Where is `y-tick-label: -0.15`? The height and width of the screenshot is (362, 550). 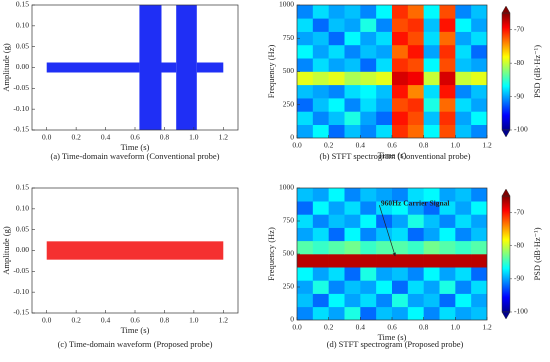 y-tick-label: -0.15 is located at coordinates (21, 312).